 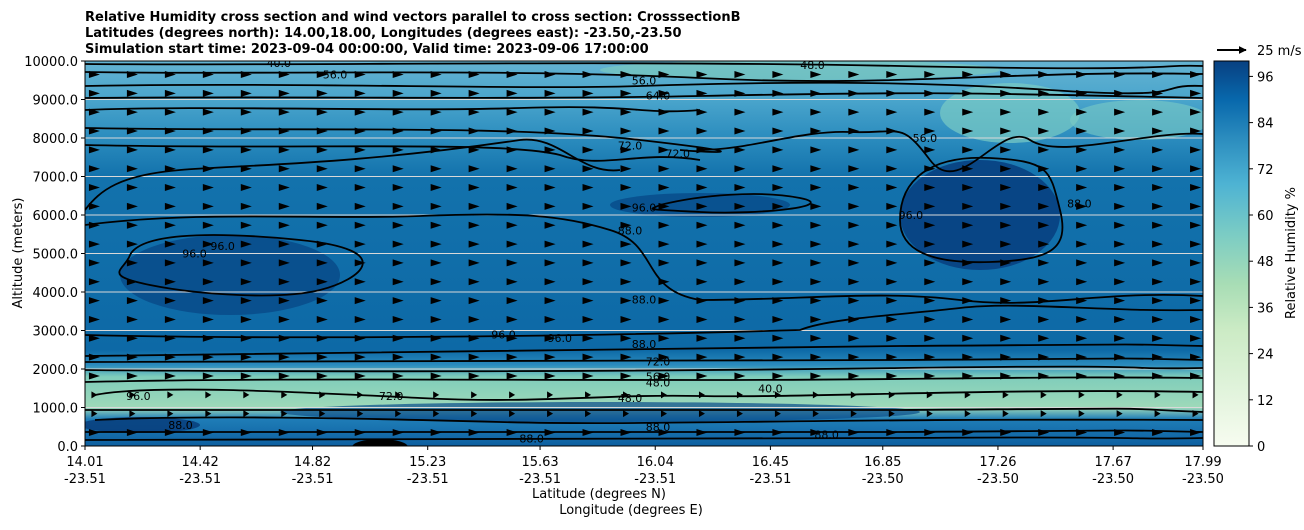 What do you see at coordinates (1291, 253) in the screenshot?
I see `colorbar-label: Relative Humidity %` at bounding box center [1291, 253].